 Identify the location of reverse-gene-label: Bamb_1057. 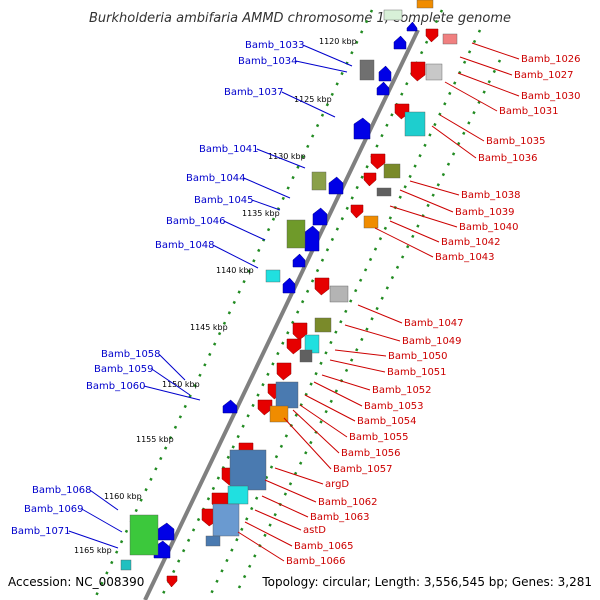
(363, 469).